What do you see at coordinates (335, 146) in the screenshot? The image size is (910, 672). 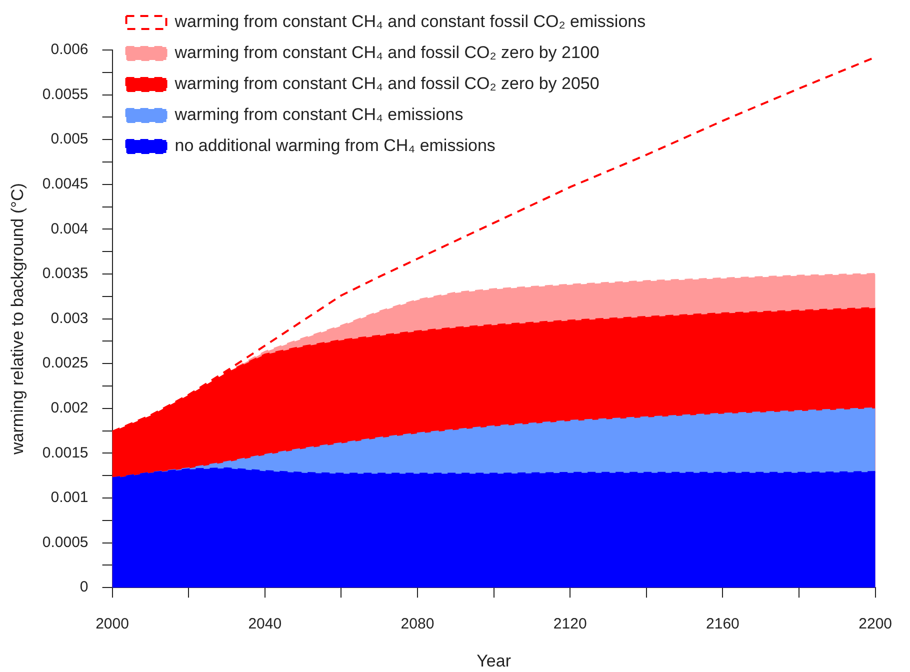 I see `legend-label: no additional warming from CH₄ emissions` at bounding box center [335, 146].